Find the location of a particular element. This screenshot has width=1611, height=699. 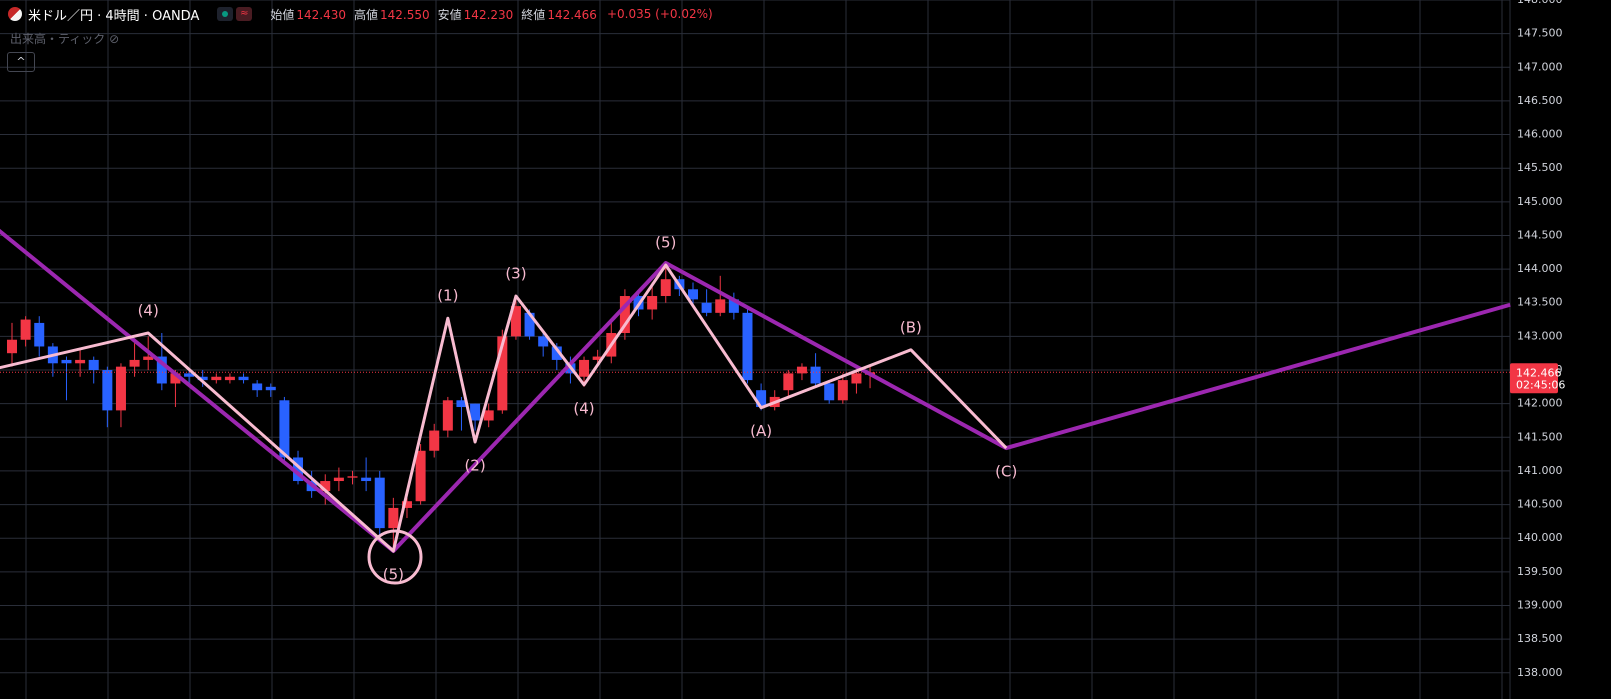

volume-text: 出来高・ティック is located at coordinates (58, 39).